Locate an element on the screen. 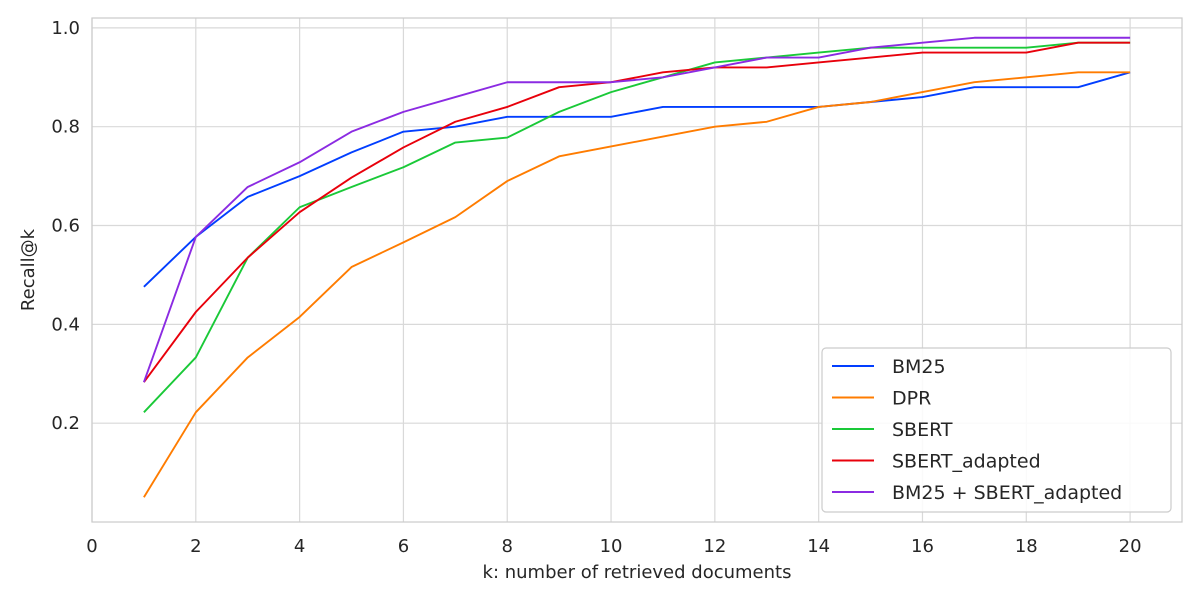 This screenshot has width=1200, height=600. legend-label-dpr: DPR is located at coordinates (911, 399).